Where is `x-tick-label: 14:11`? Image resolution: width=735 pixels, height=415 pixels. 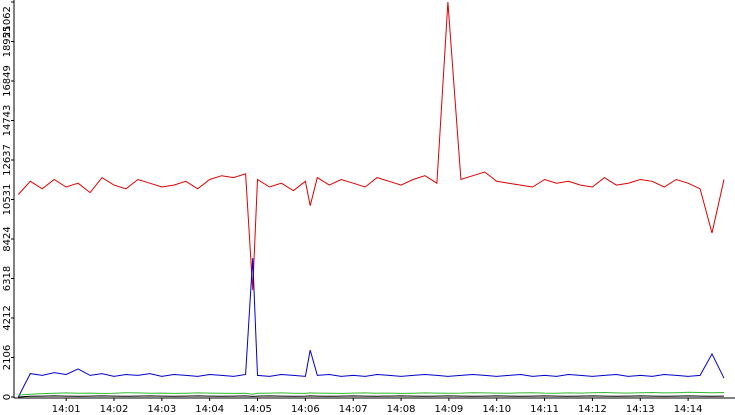 x-tick-label: 14:11 is located at coordinates (544, 409).